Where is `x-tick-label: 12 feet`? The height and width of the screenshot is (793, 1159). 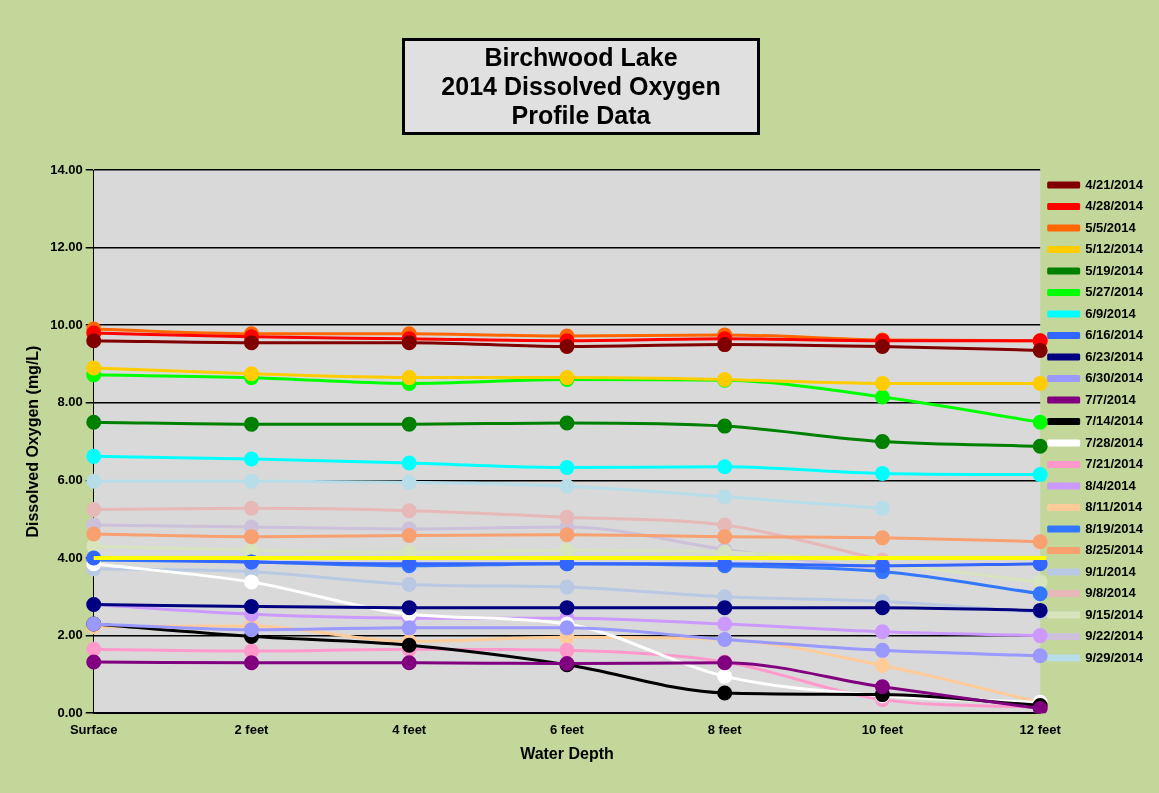 x-tick-label: 12 feet is located at coordinates (1040, 729).